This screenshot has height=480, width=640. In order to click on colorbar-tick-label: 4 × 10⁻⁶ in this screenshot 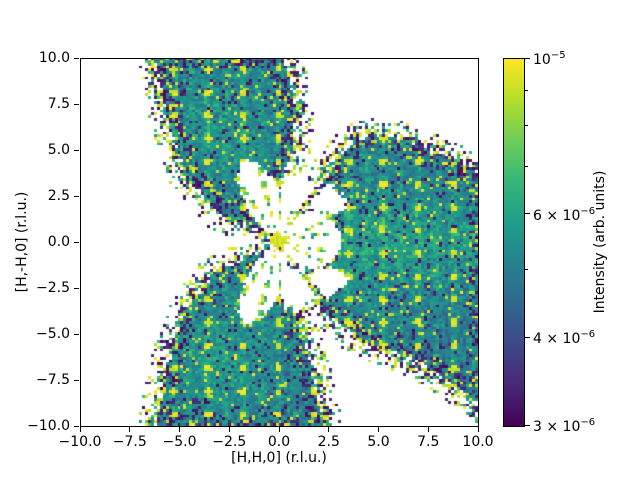, I will do `click(564, 338)`.